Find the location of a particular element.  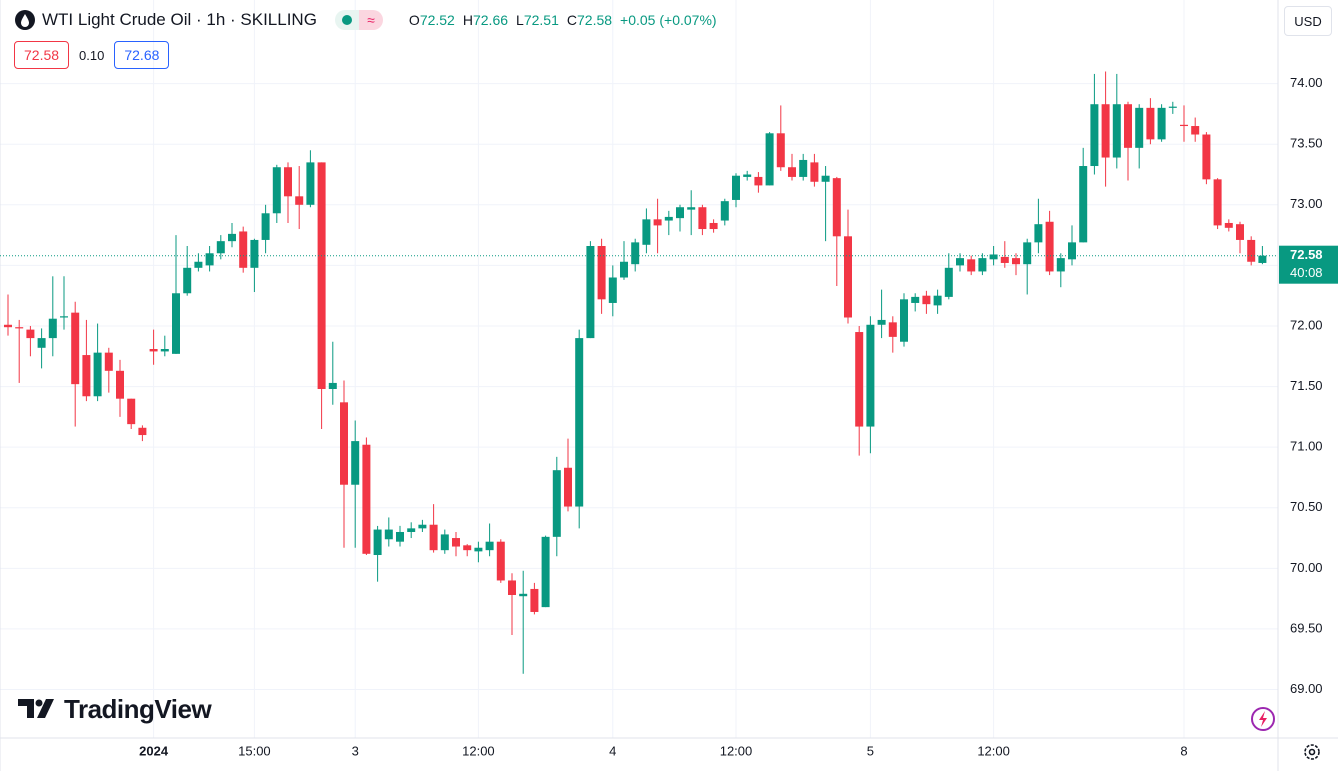

settings-icon is located at coordinates (1312, 752).